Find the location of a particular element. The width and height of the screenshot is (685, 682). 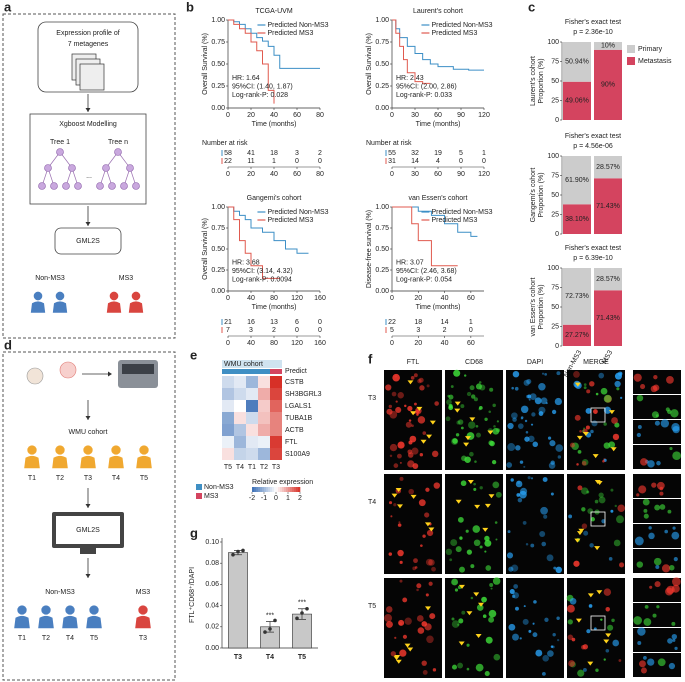

doctor-icon is located at coordinates (35, 376).